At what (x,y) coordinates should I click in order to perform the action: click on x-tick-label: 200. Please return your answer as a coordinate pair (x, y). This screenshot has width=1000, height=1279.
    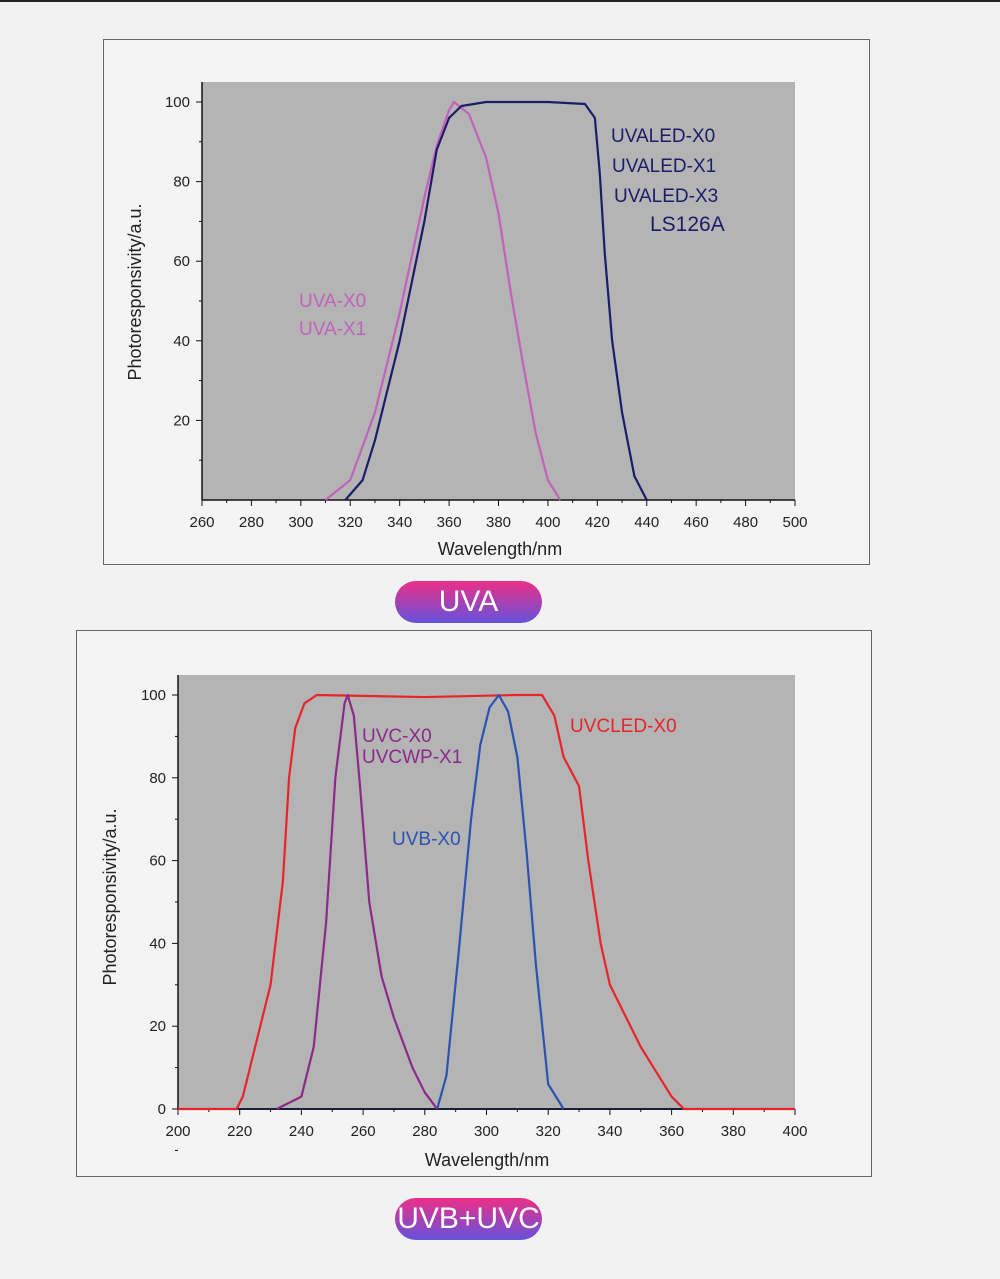
    Looking at the image, I should click on (177, 1131).